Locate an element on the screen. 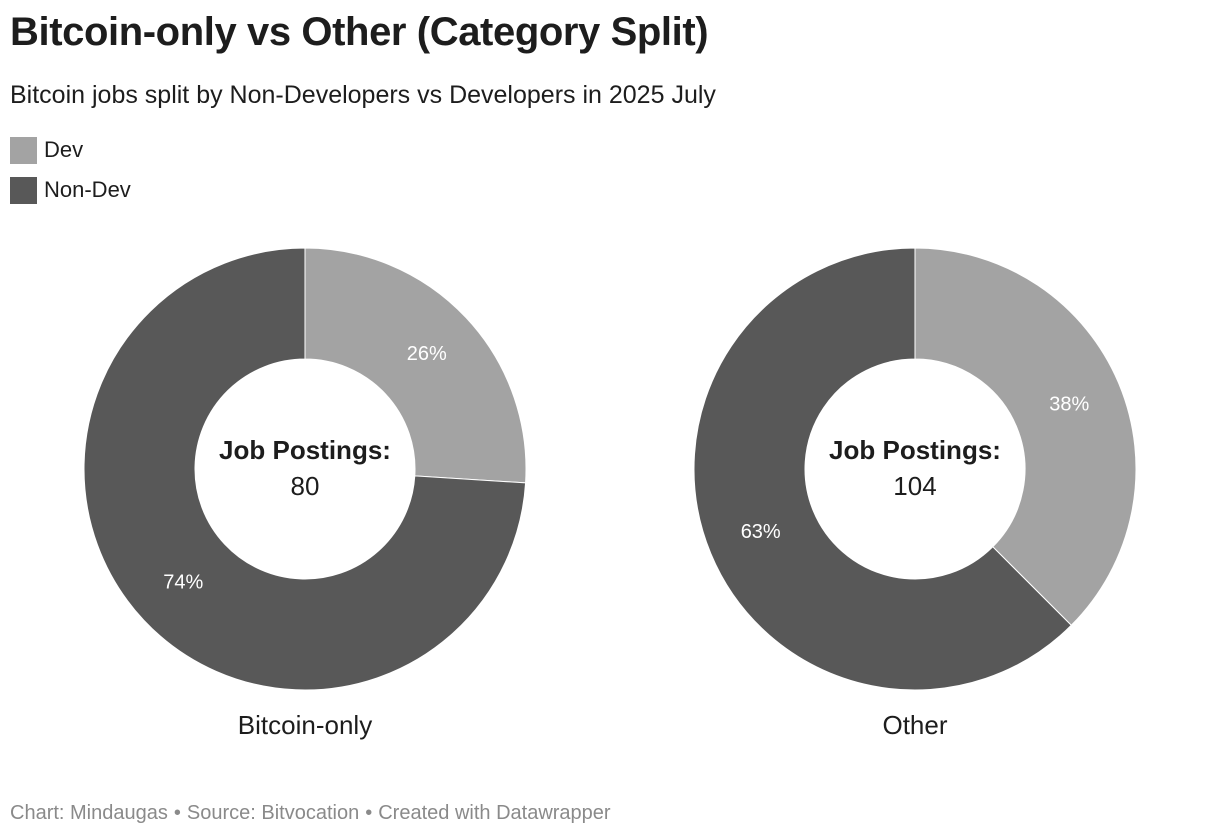 The height and width of the screenshot is (838, 1220). legend-item-non-dev: Non-Dev is located at coordinates (70, 190).